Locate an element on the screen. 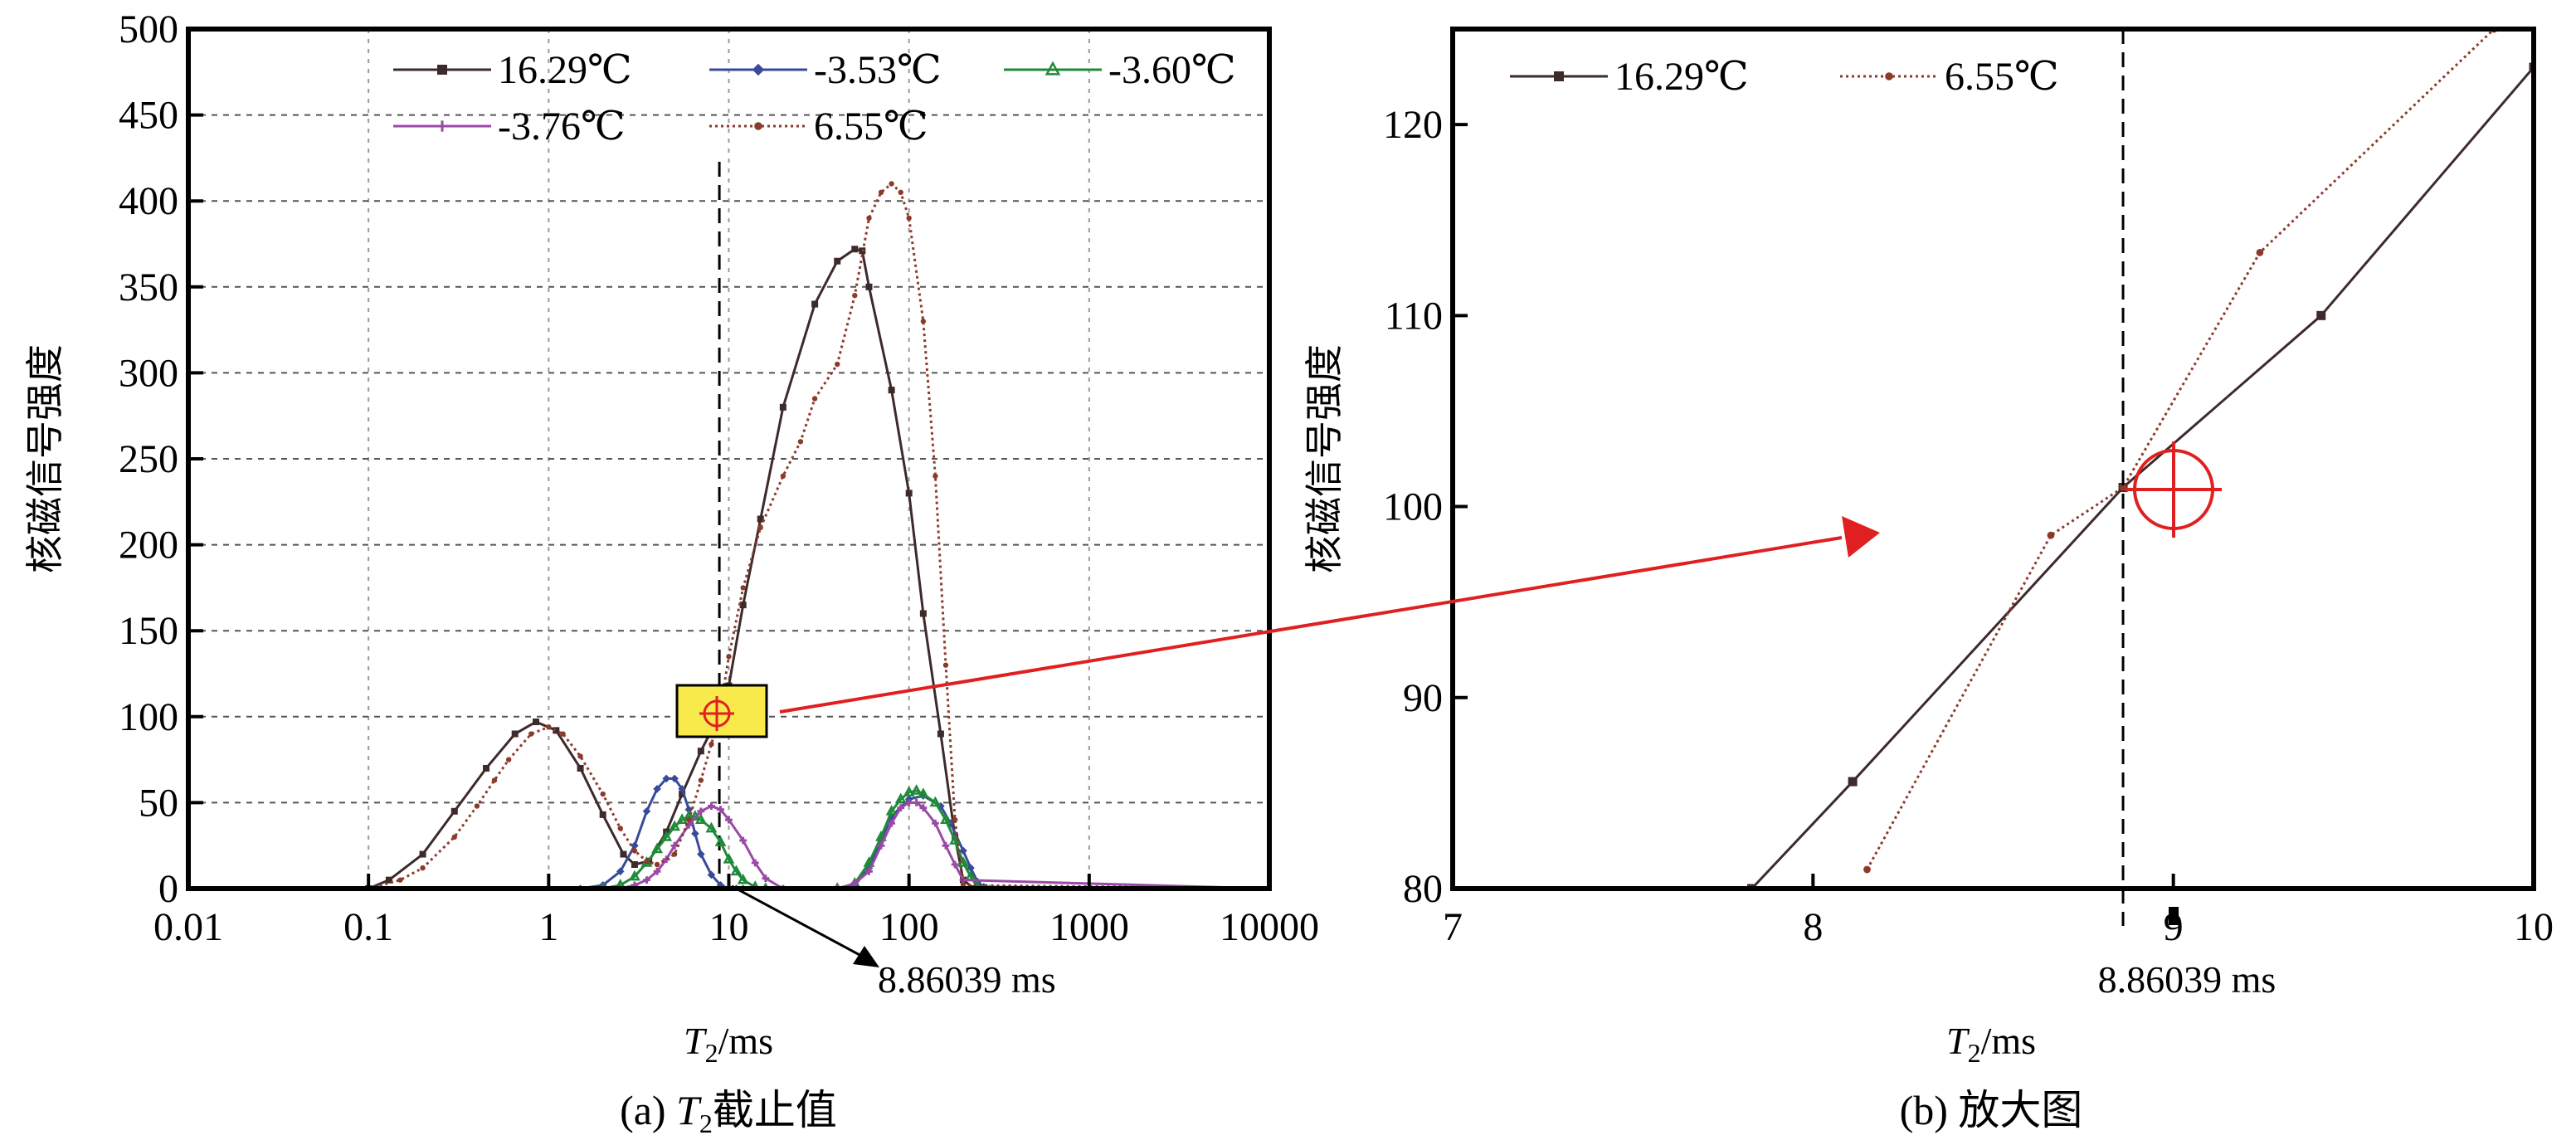 The height and width of the screenshot is (1140, 2576). series is located at coordinates (728, 844).